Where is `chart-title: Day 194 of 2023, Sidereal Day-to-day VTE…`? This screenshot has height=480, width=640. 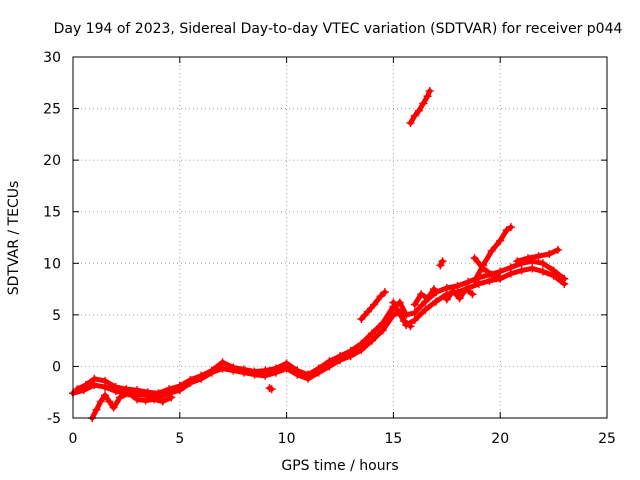 chart-title: Day 194 of 2023, Sidereal Day-to-day VTE… is located at coordinates (338, 29).